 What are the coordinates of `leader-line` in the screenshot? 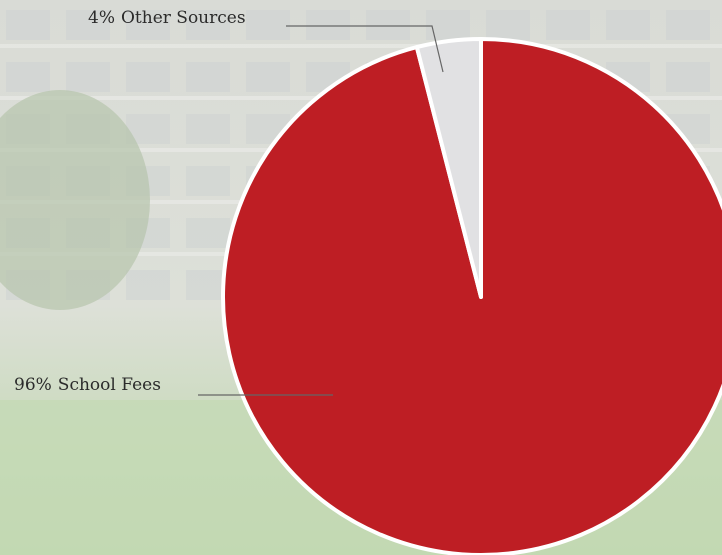 It's located at (365, 49).